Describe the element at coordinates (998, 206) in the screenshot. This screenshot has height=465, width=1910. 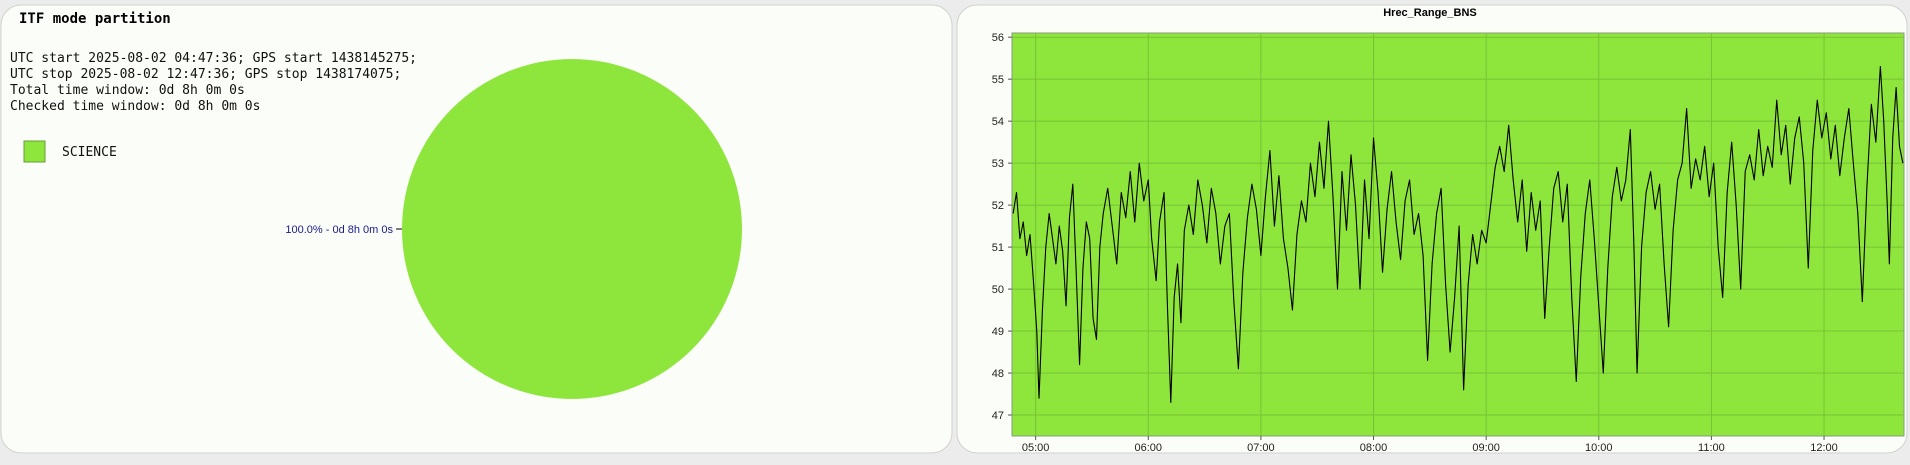
I see `y-tick-label: 52` at that location.